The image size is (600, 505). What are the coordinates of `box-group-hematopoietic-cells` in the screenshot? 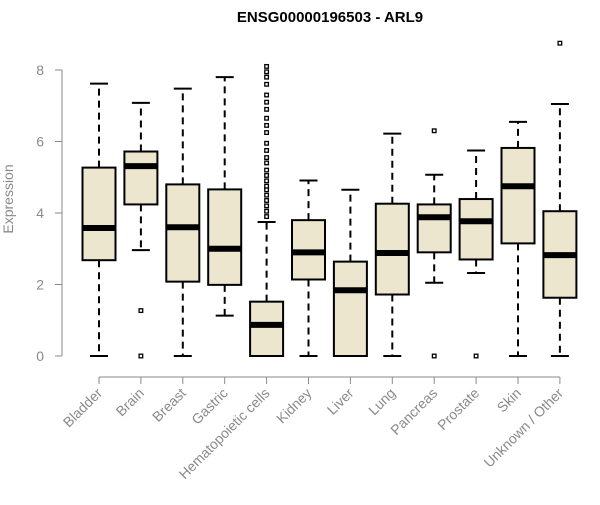 It's located at (267, 210).